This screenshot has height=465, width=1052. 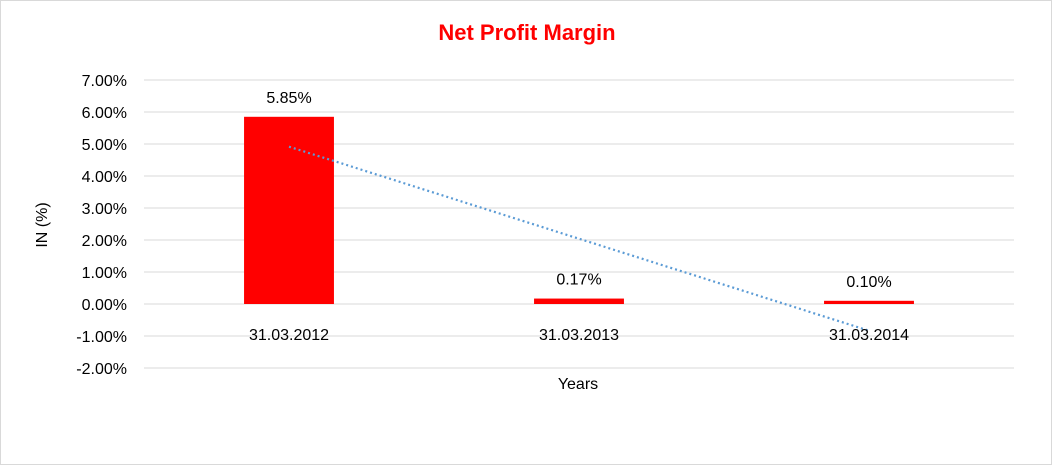 What do you see at coordinates (101, 337) in the screenshot?
I see `y-tick-label: -1.00%` at bounding box center [101, 337].